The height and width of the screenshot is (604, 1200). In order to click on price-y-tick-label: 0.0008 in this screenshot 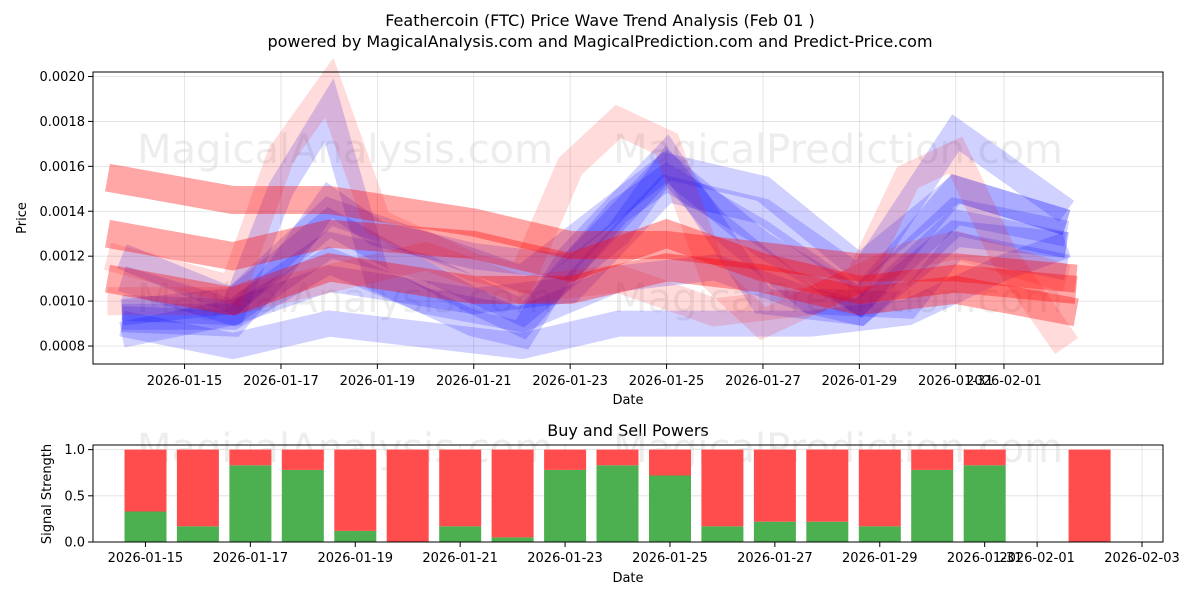, I will do `click(63, 347)`.